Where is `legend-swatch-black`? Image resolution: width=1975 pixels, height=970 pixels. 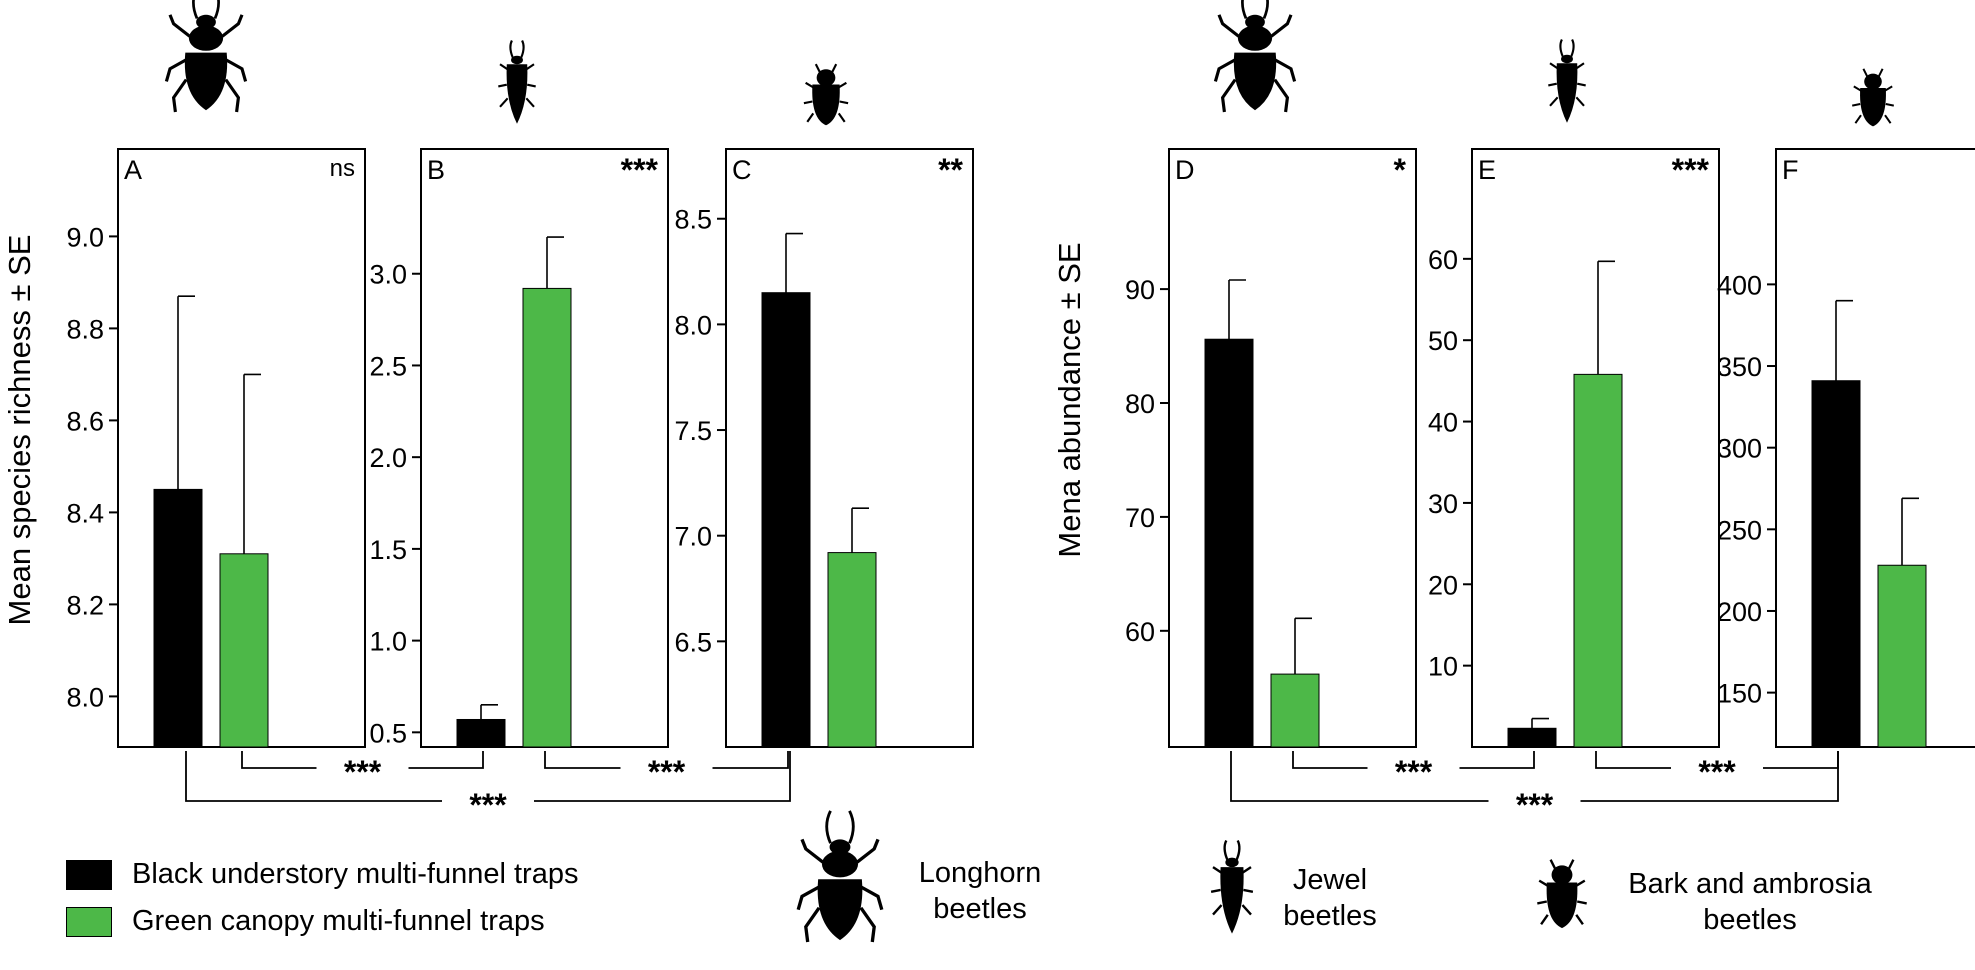 legend-swatch-black is located at coordinates (89, 874).